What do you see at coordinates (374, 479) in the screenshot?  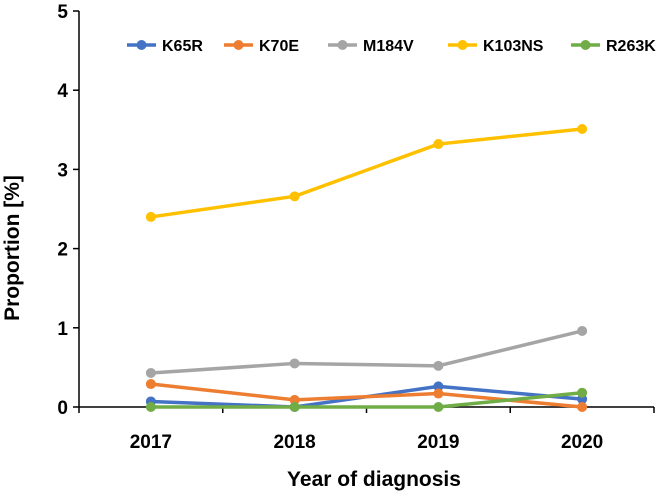 I see `x-axis-title: Year of diagnosis` at bounding box center [374, 479].